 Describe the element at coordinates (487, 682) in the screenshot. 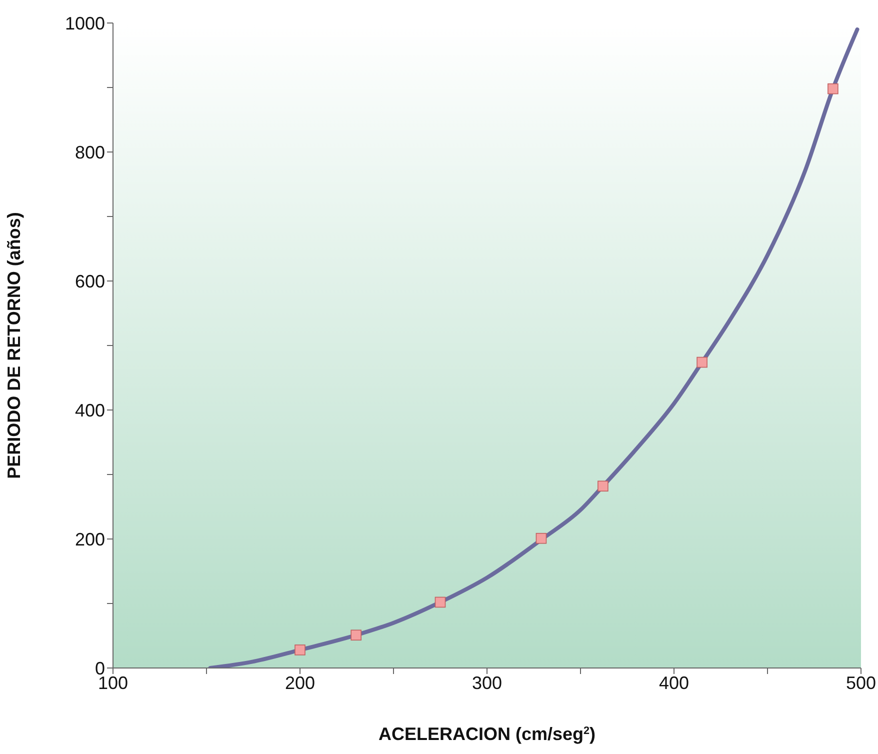

I see `x-tick-label: 300` at that location.